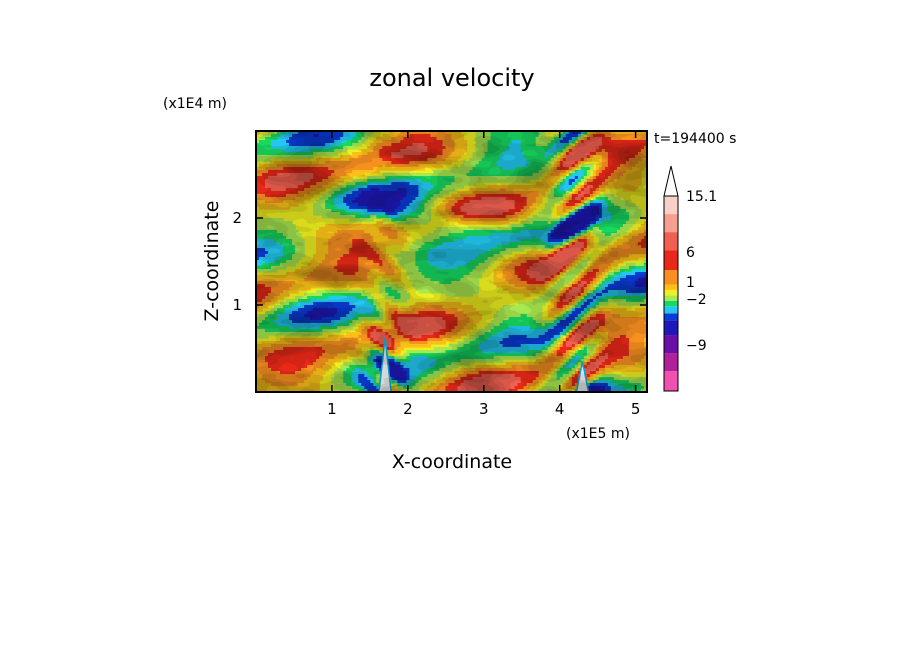  Describe the element at coordinates (451, 78) in the screenshot. I see `chart-title: zonal velocity` at that location.